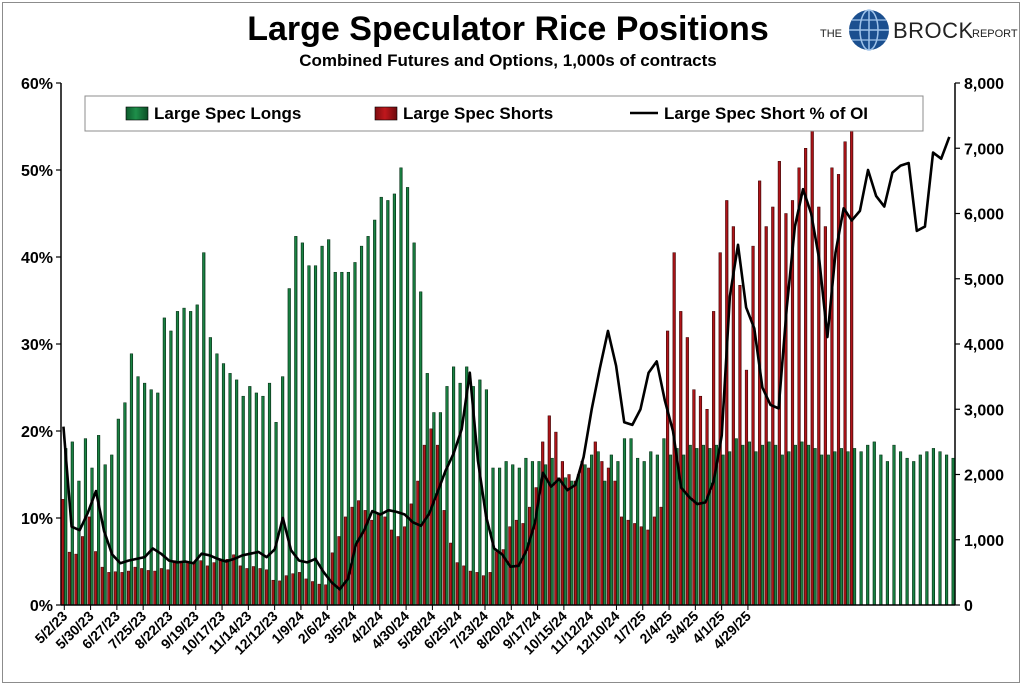 The image size is (1024, 687). Describe the element at coordinates (37, 345) in the screenshot. I see `left-tick-label: 30%` at that location.